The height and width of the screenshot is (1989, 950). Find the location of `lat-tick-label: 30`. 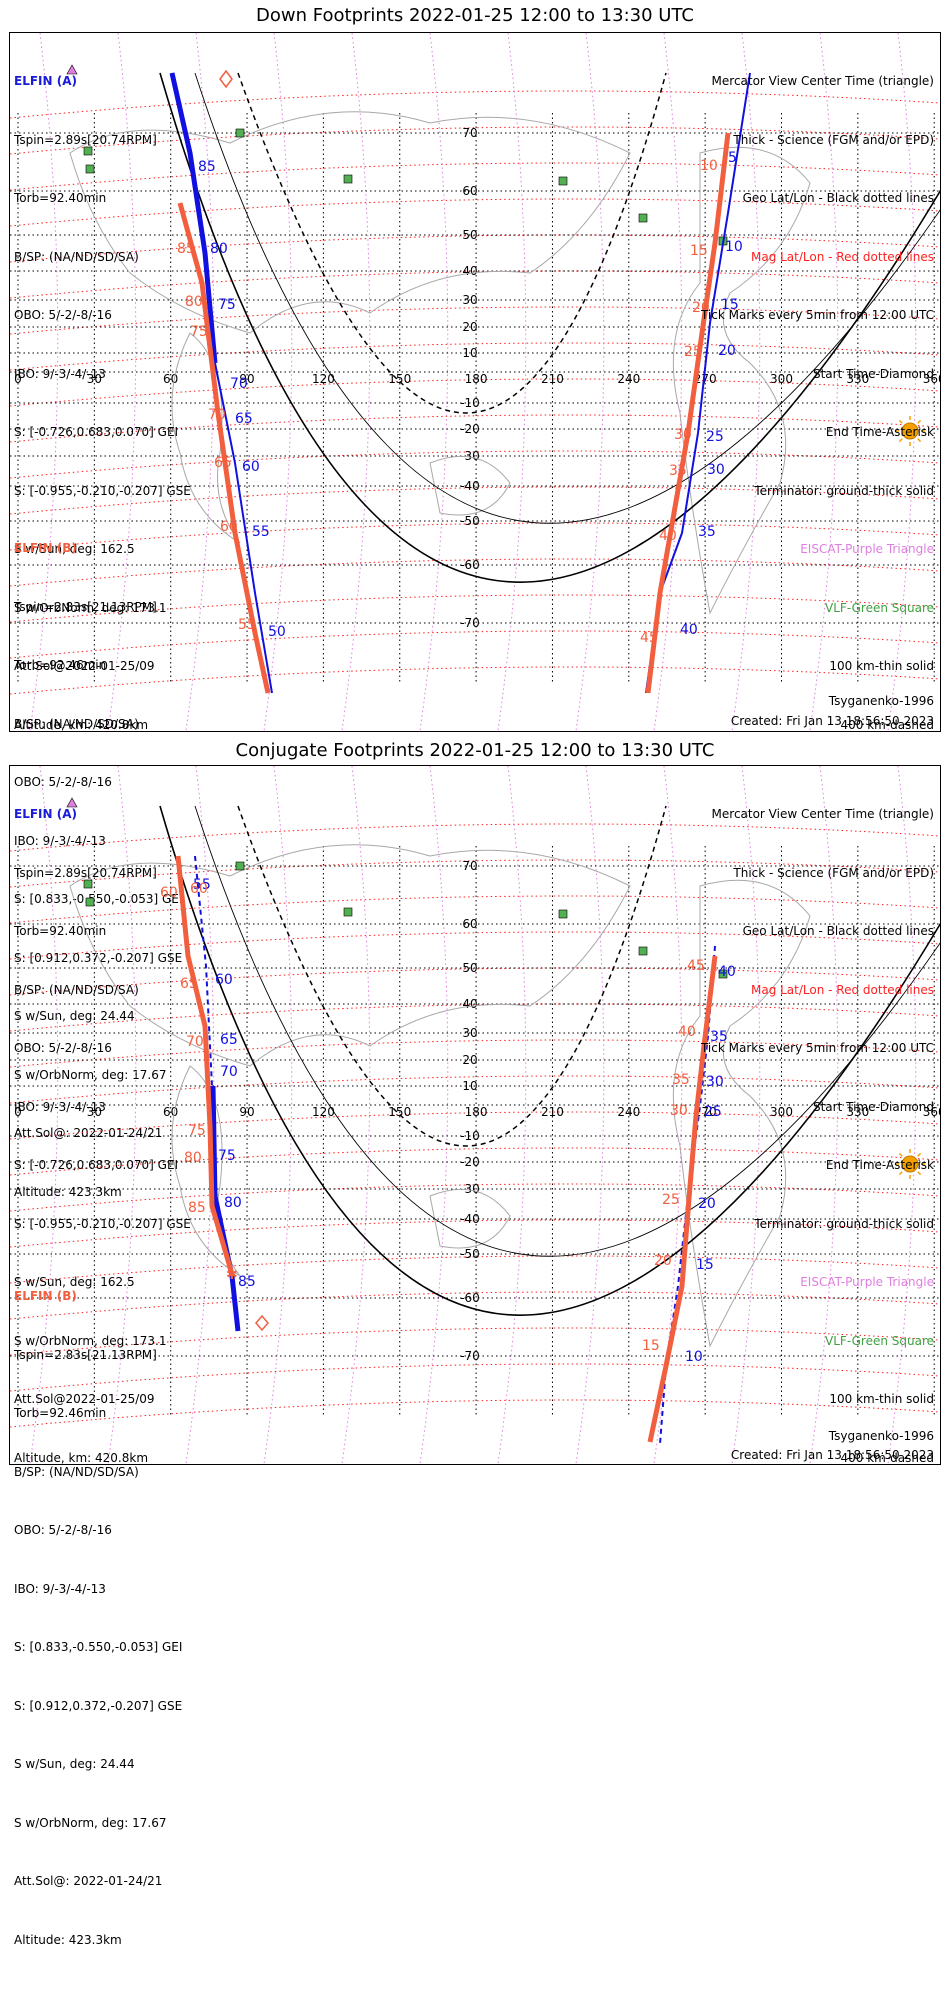

lat-tick-label: 30 is located at coordinates (469, 300).